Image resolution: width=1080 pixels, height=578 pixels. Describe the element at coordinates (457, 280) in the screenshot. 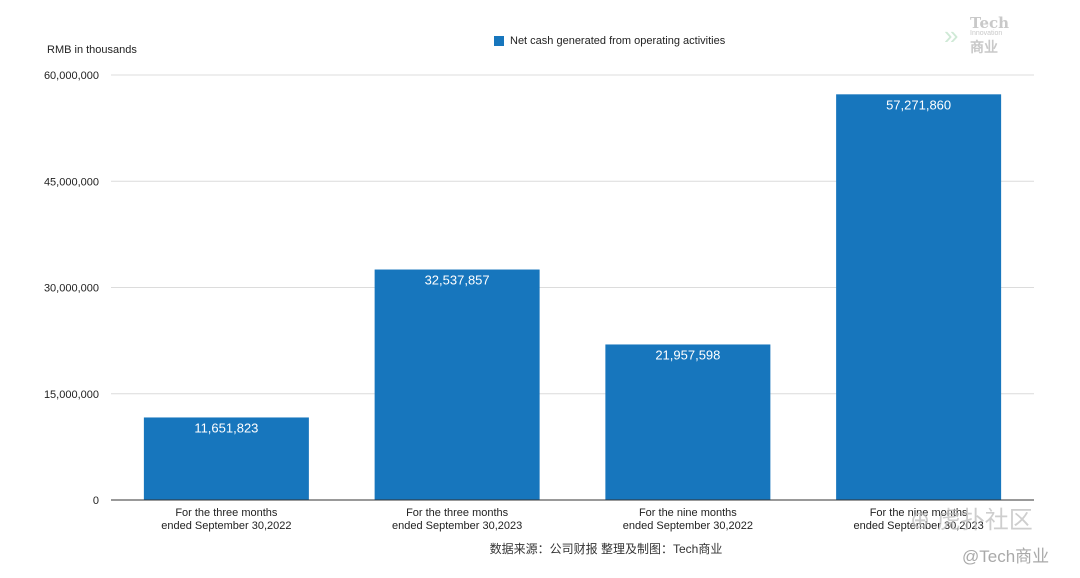

I see `data-label: 32,537,857` at that location.